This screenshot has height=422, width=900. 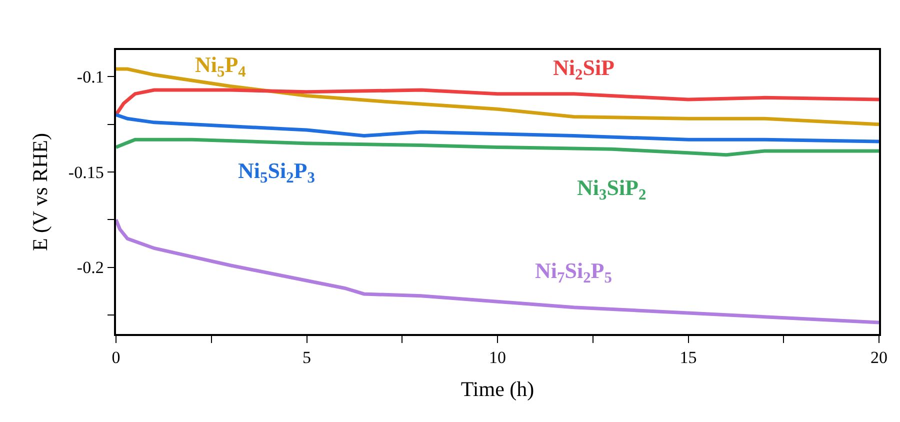 What do you see at coordinates (306, 358) in the screenshot?
I see `x-tick-label: 5` at bounding box center [306, 358].